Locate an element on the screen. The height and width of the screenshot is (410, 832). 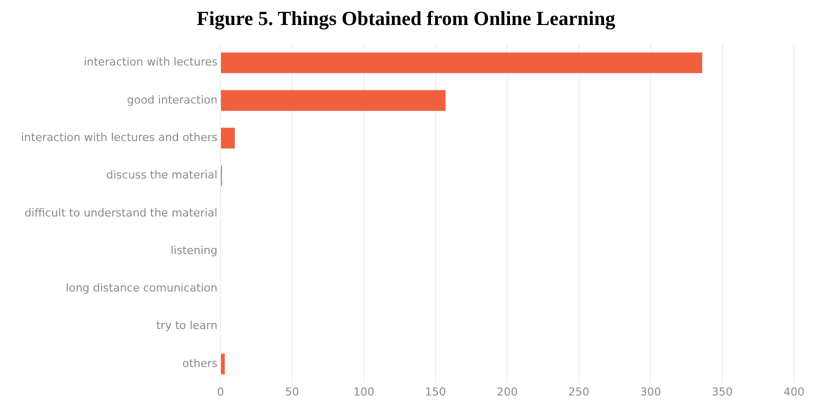
chart-title: Figure 5. Things Obtained from Online Learning is located at coordinates (406, 19).